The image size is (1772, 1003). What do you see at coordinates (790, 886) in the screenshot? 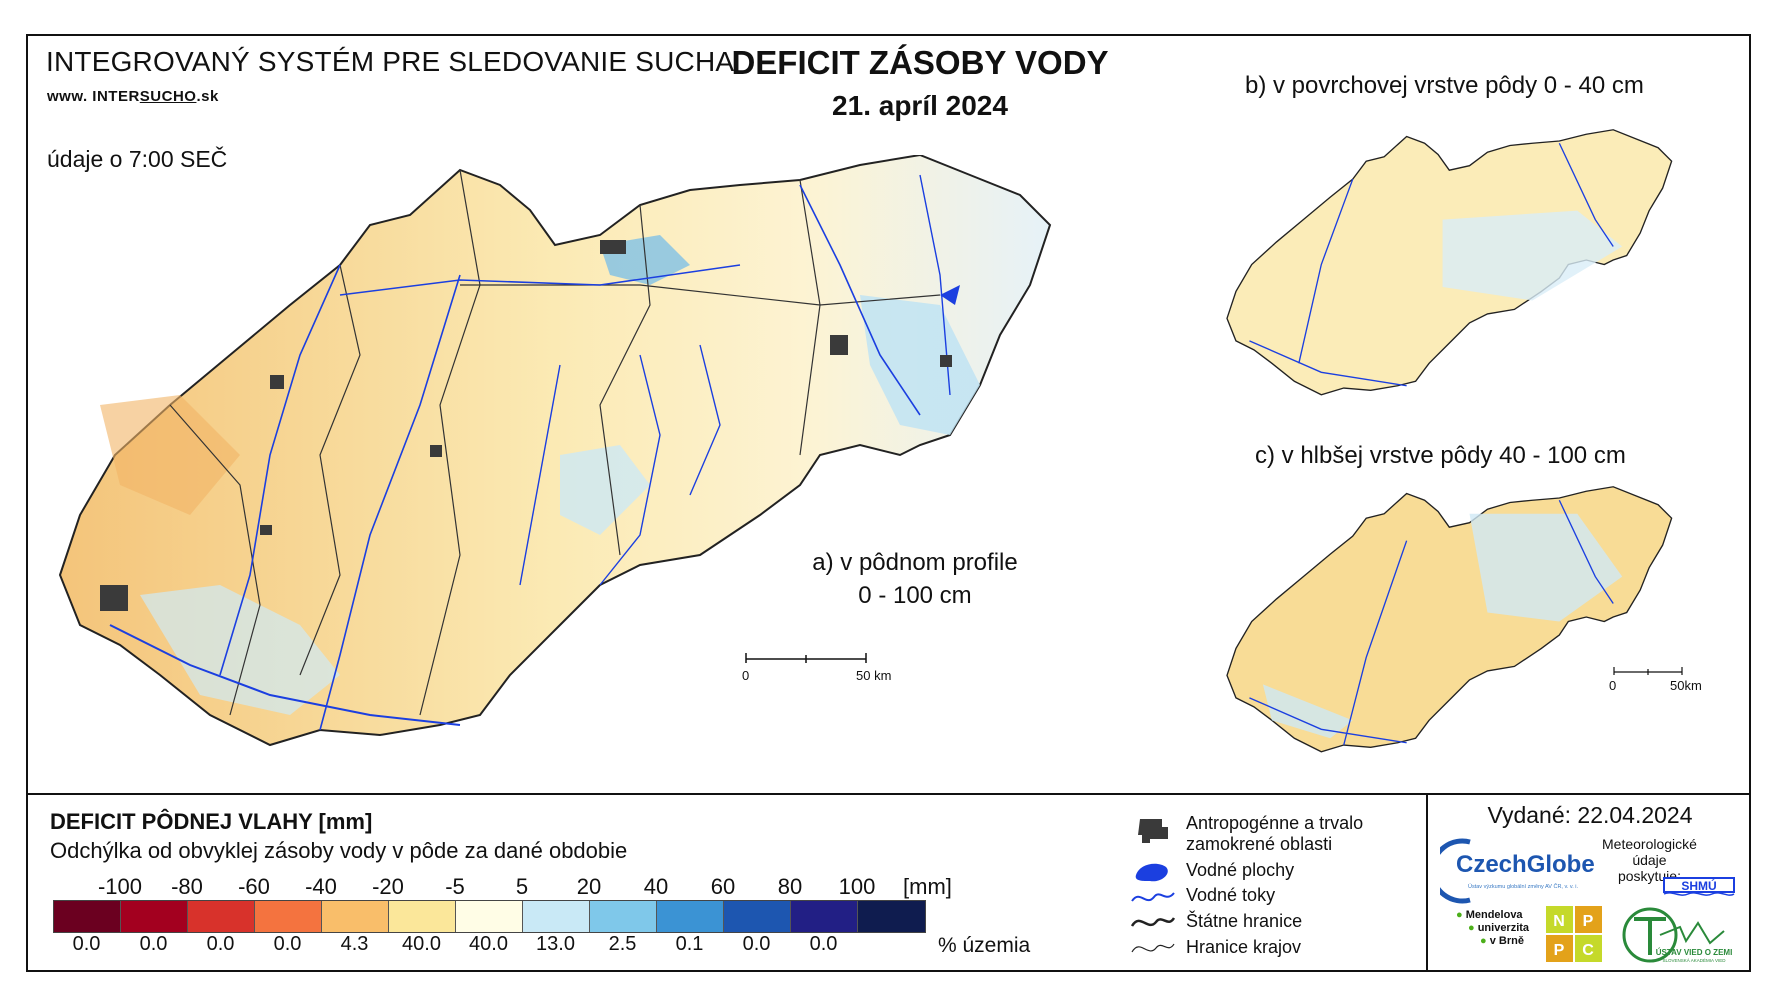
I see `legend-threshold: 80` at bounding box center [790, 886].